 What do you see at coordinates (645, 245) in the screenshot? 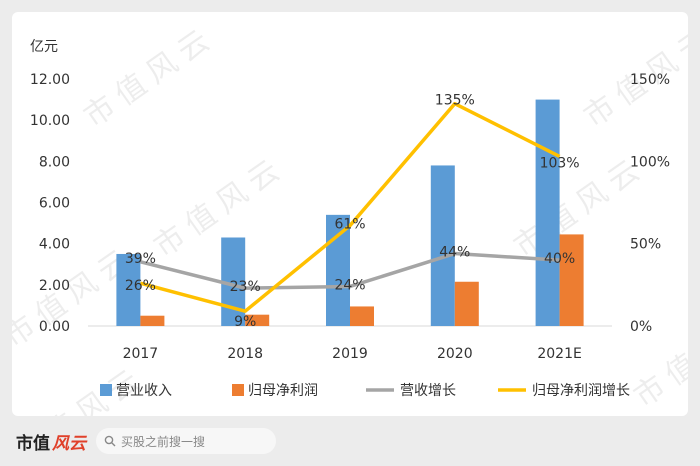
I see `y-right-tick-label: 50%` at bounding box center [645, 245].